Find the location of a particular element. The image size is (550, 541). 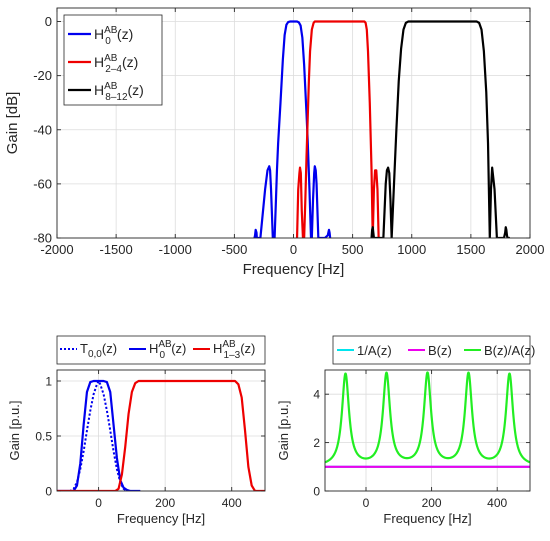

y-tick-label-0: 4 is located at coordinates (316, 395).